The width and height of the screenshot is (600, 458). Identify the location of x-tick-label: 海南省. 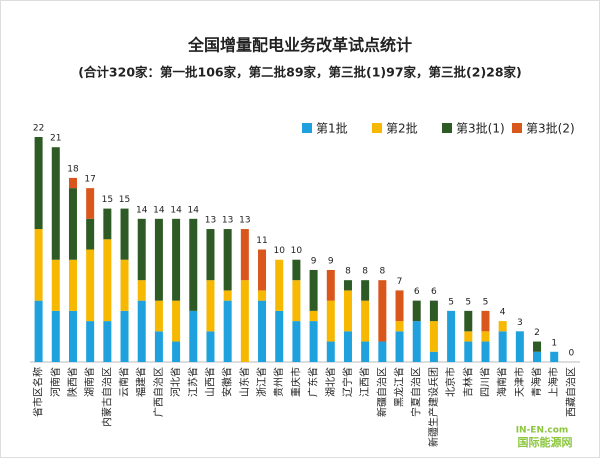
(502, 382).